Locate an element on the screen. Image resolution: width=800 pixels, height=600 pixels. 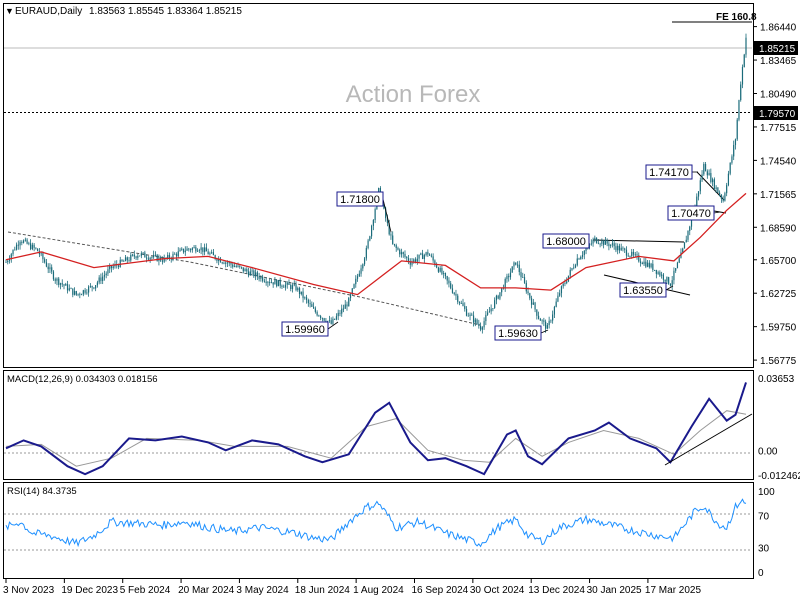
macd-tick-label: 0.03653 is located at coordinates (776, 379).